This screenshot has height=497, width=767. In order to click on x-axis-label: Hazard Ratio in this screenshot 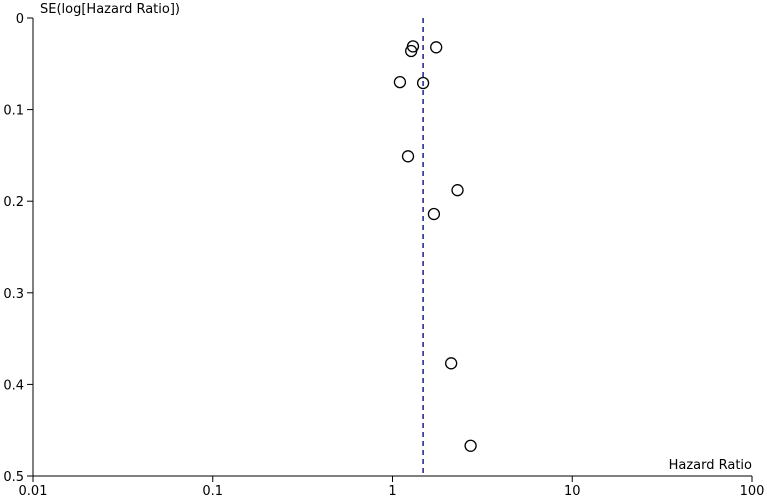, I will do `click(710, 465)`.